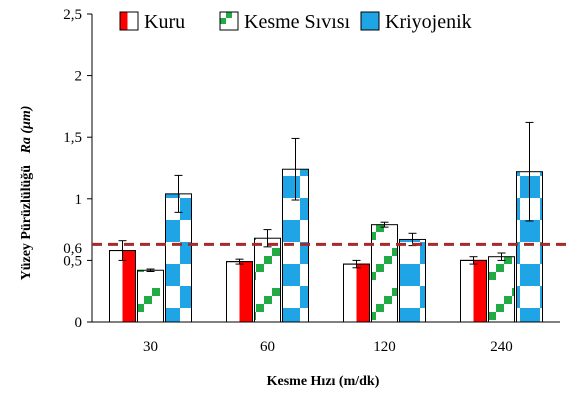 The image size is (577, 397). I want to click on y-tick-label: 0,5, so click(72, 261).